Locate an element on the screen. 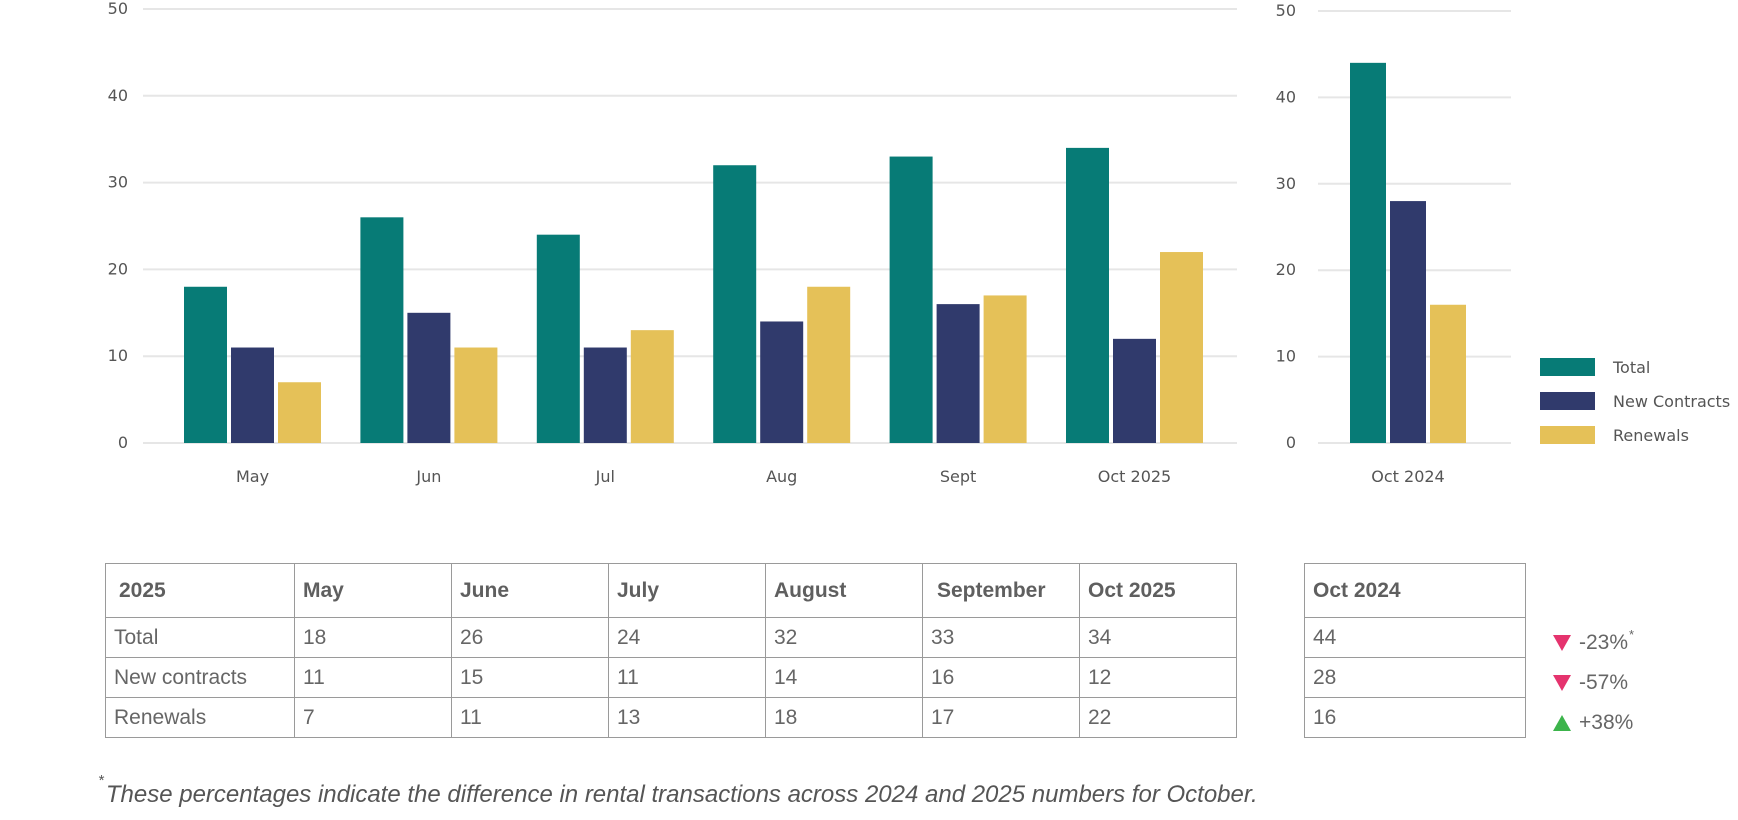  bar-total-oct-2024 is located at coordinates (1368, 253).